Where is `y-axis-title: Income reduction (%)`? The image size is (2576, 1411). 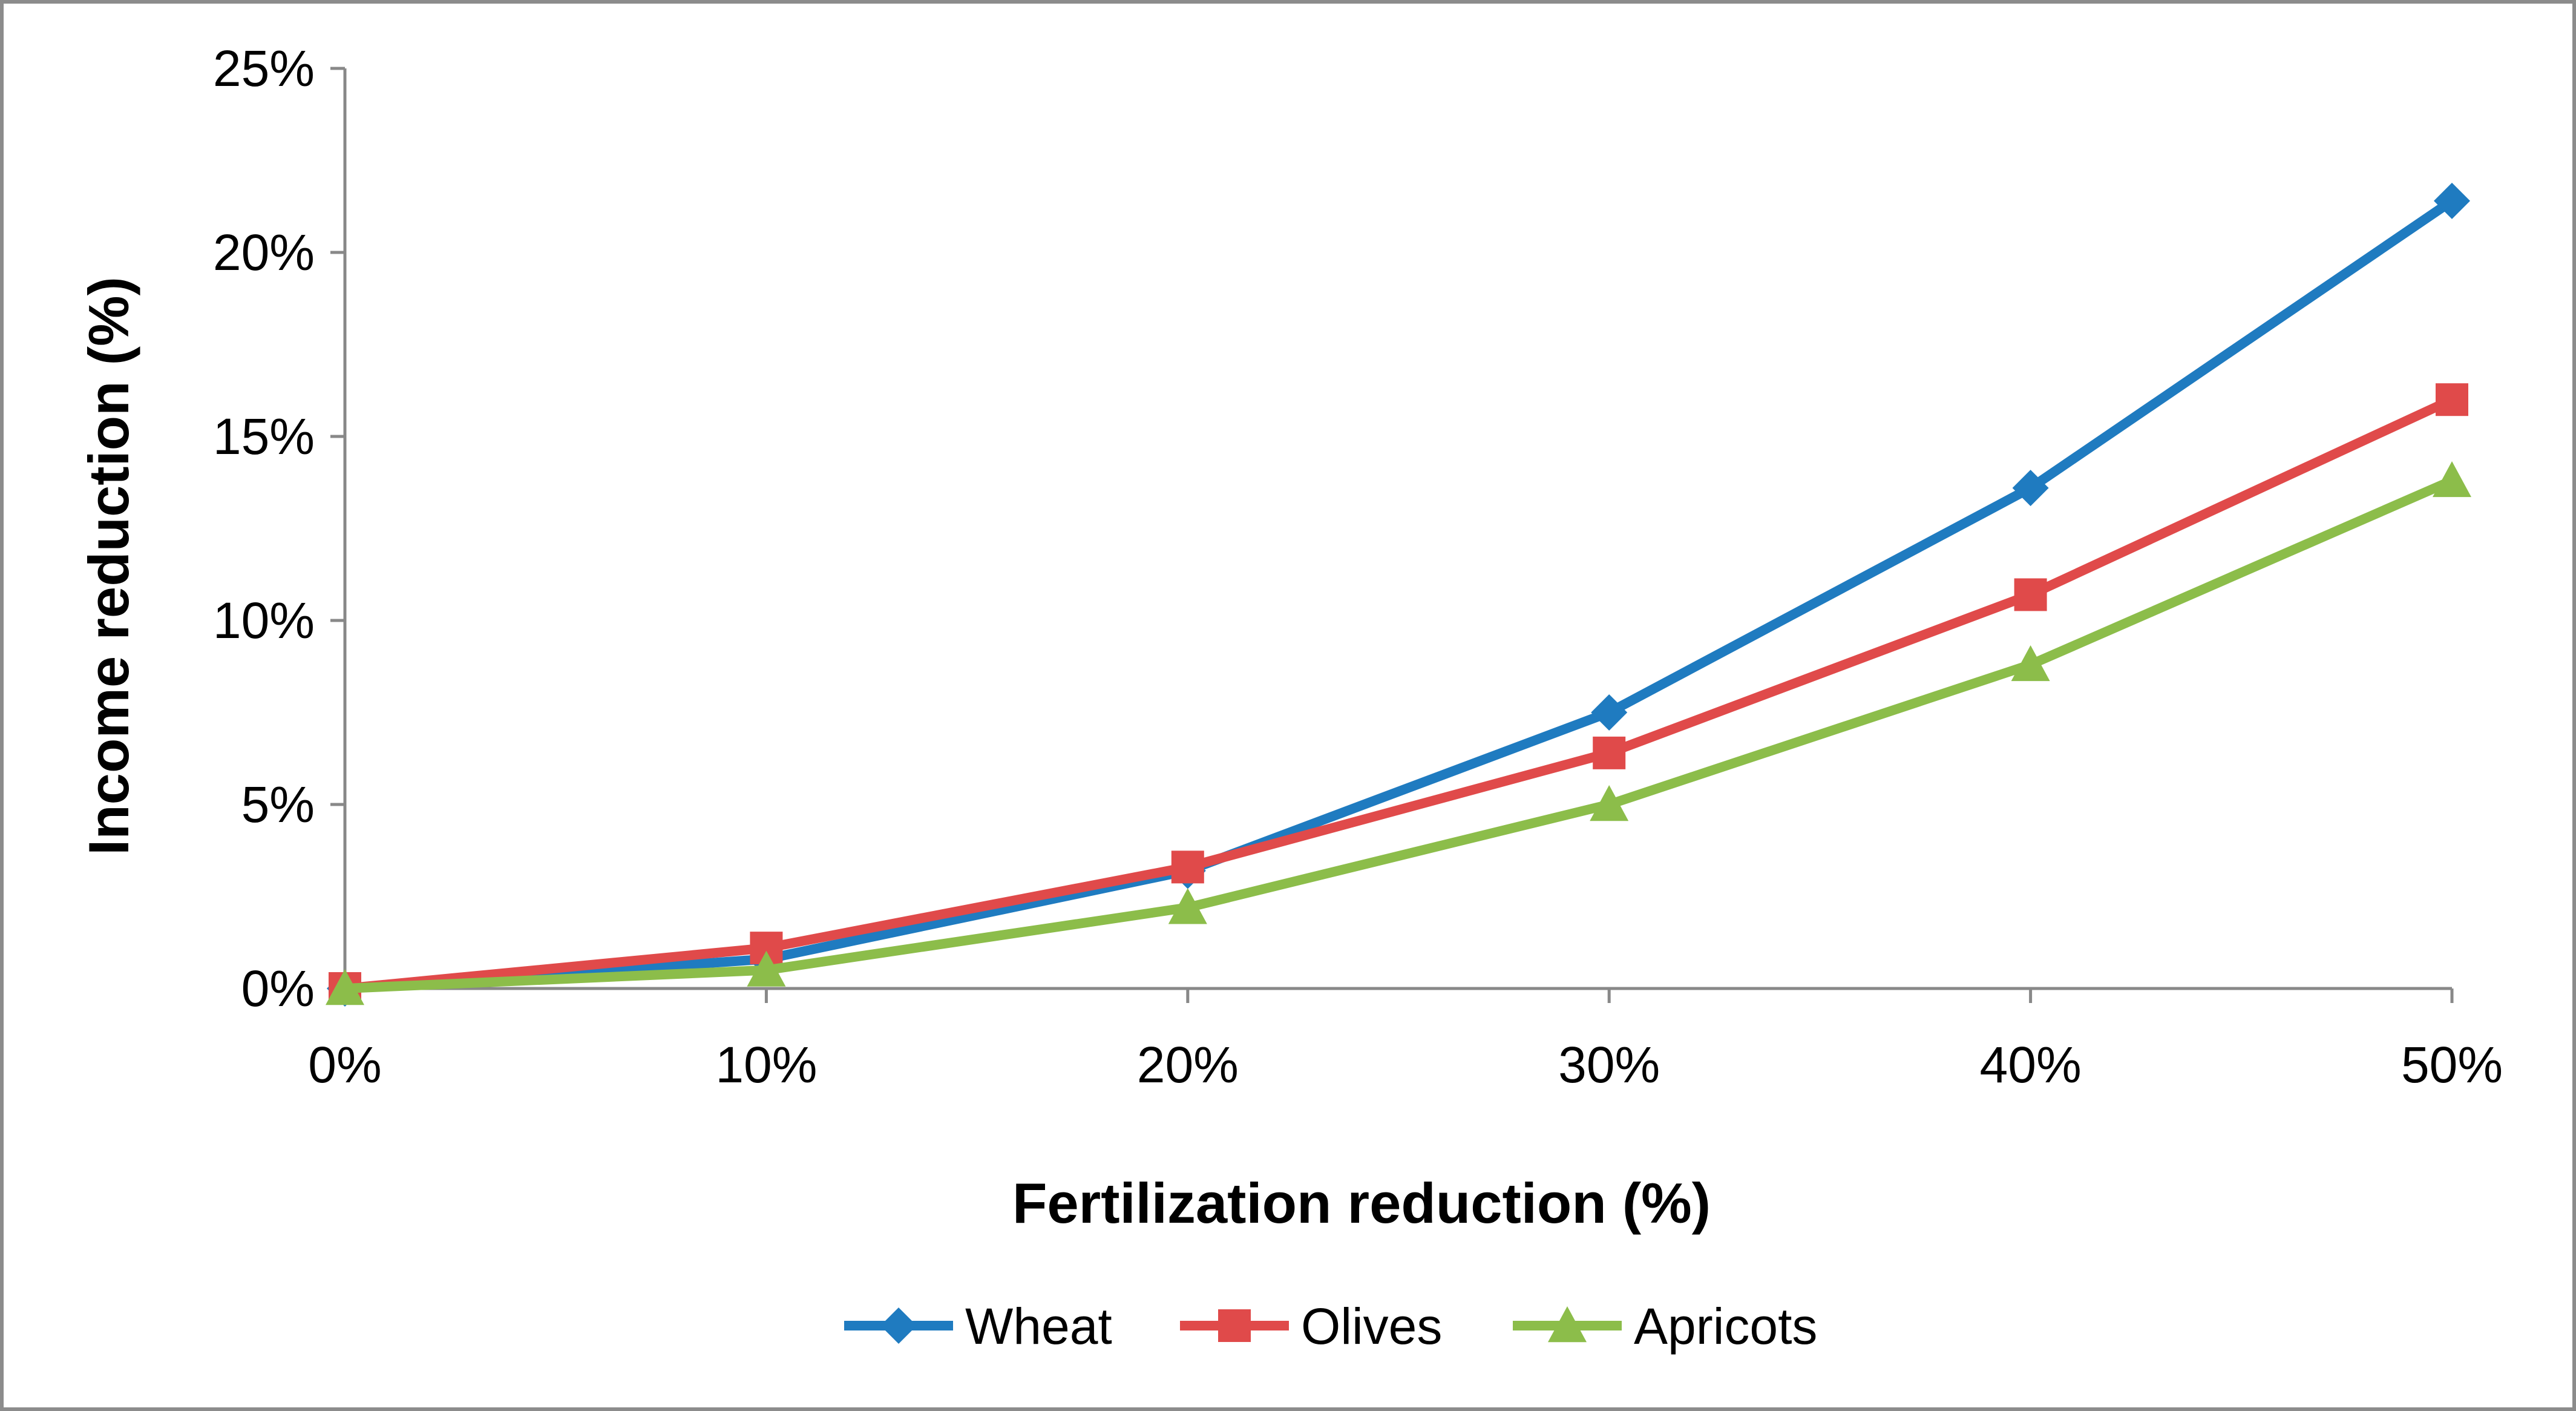 y-axis-title: Income reduction (%) is located at coordinates (108, 566).